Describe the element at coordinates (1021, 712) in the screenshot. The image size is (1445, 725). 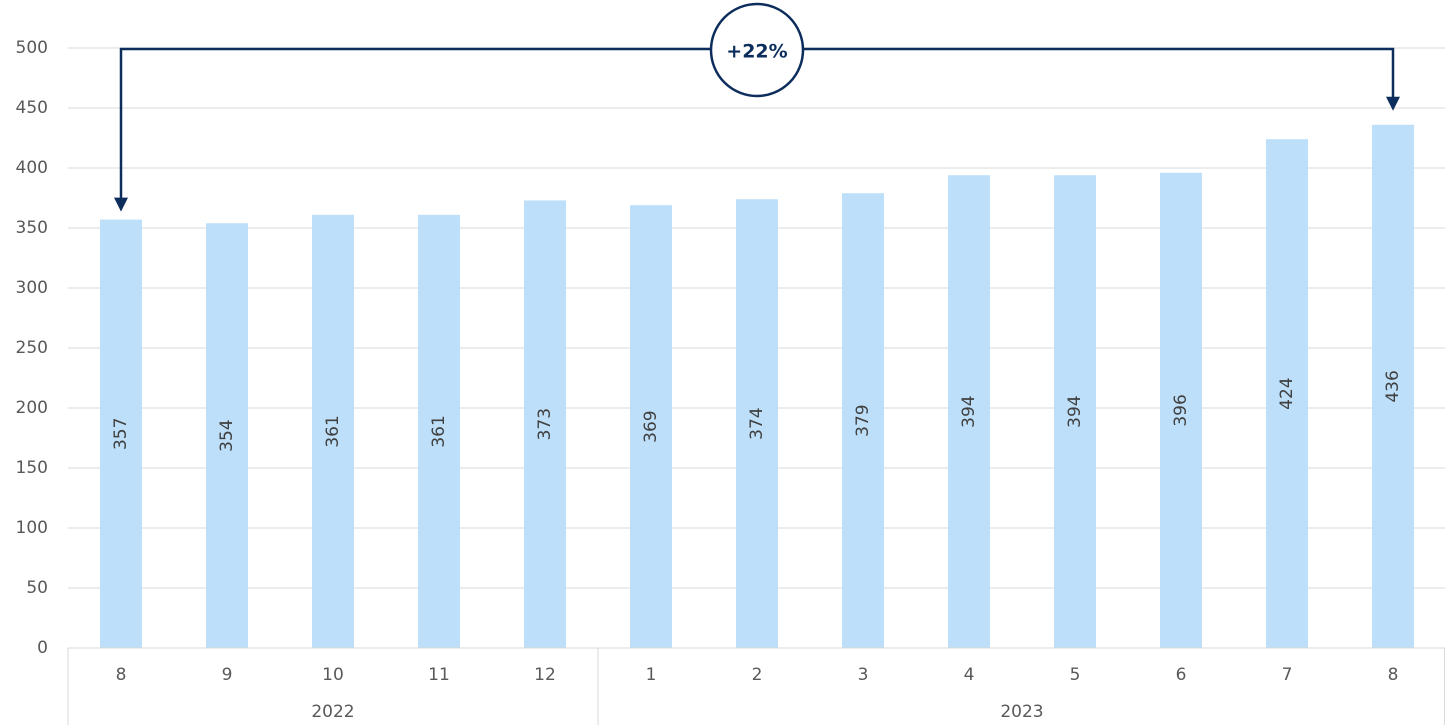
I see `group-label: 2023` at that location.